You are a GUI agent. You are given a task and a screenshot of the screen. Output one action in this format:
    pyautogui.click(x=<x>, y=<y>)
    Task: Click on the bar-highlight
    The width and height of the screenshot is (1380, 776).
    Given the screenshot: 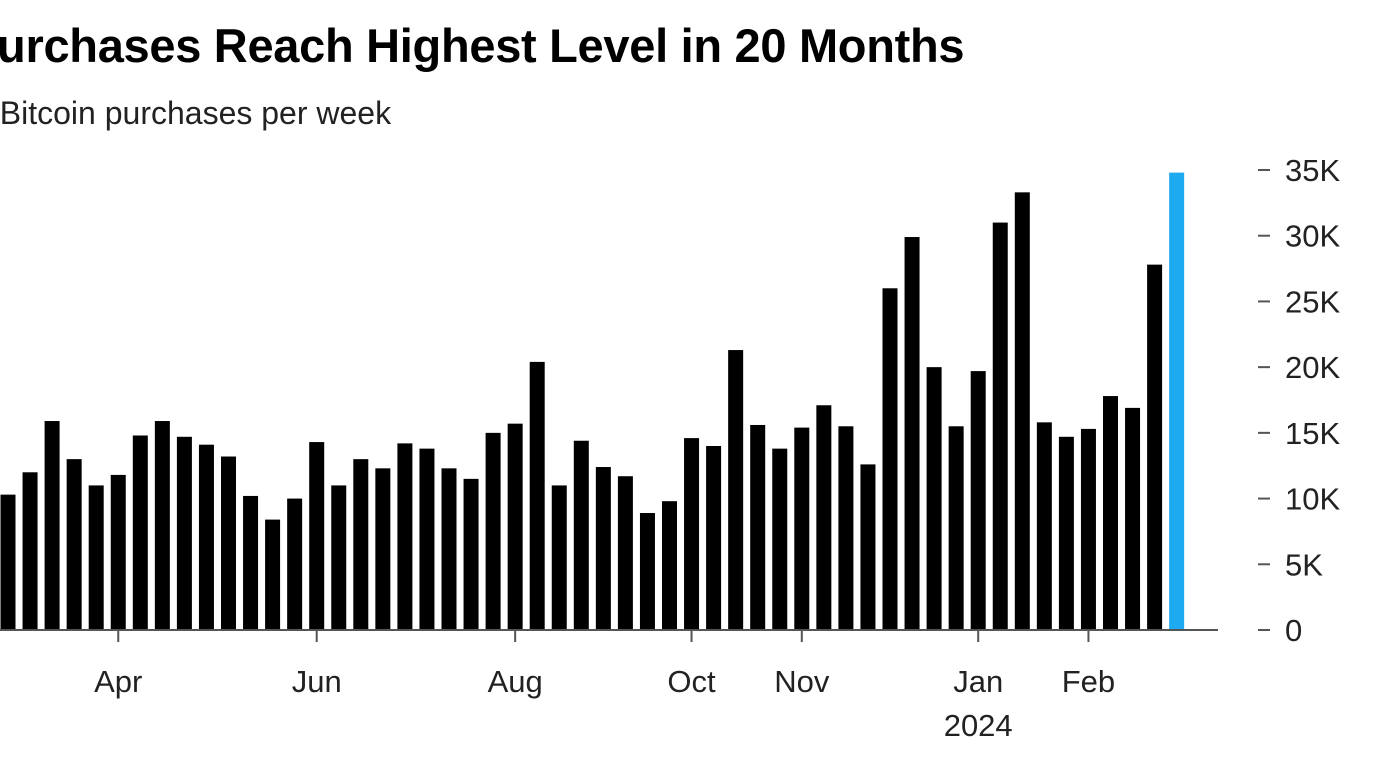 What is the action you would take?
    pyautogui.click(x=1177, y=401)
    